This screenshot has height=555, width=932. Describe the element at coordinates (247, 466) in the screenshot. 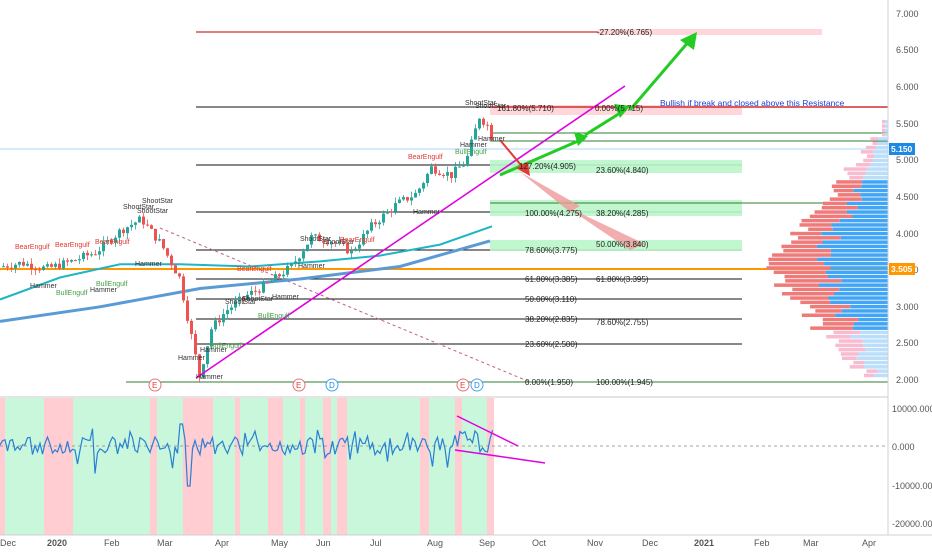

I see `oscillator-background` at that location.